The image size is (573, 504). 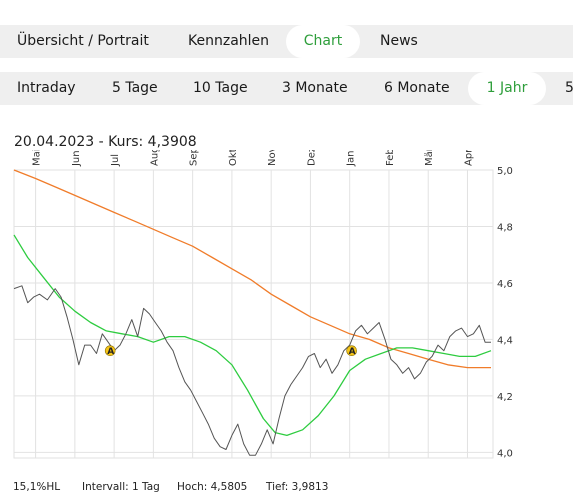 I want to click on x-tick-label: Apr, so click(x=468, y=158).